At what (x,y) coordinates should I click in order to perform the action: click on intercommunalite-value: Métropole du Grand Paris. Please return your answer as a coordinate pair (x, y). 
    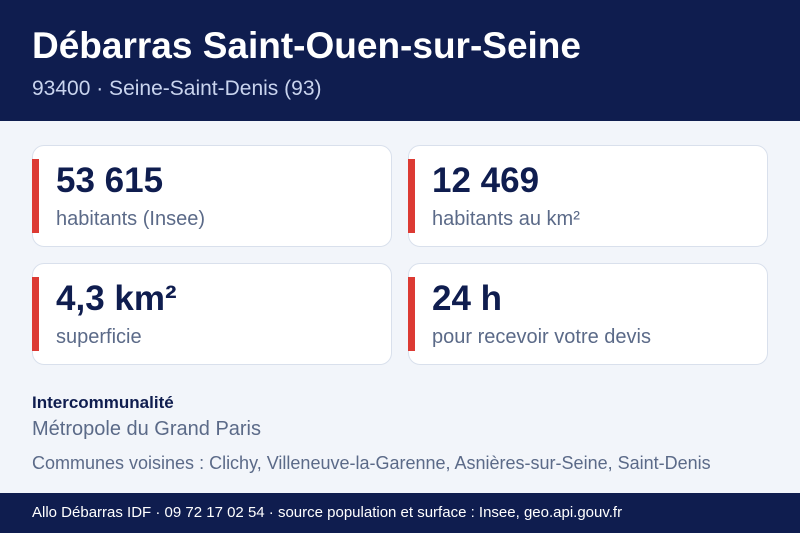
    Looking at the image, I should click on (147, 429).